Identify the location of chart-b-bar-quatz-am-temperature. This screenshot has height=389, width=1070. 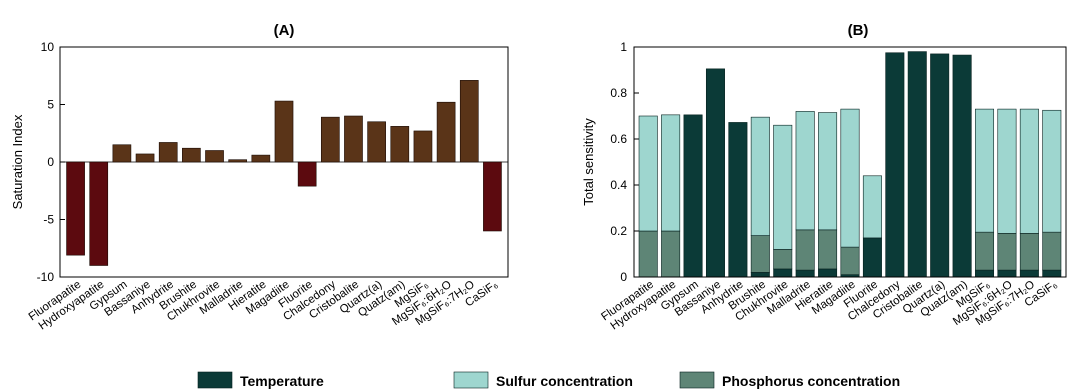
(962, 166).